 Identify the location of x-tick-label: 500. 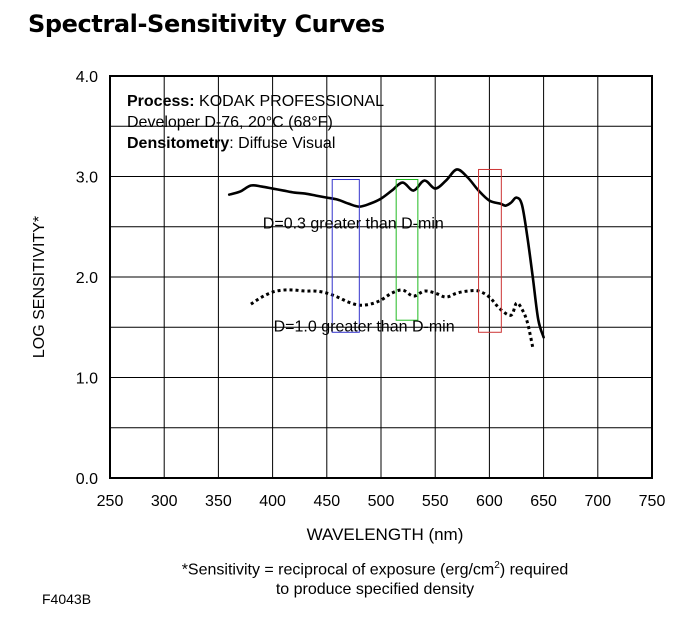
(381, 501).